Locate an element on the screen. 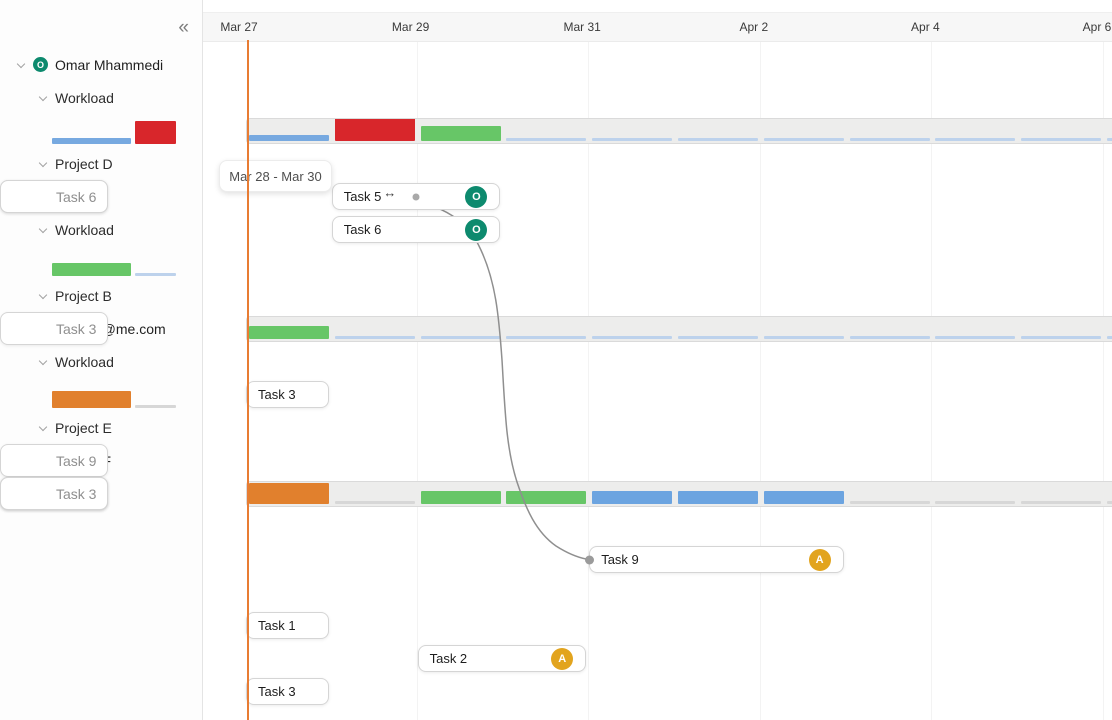 The image size is (1112, 720). tooltip-text: Mar 28 - Mar 30 is located at coordinates (275, 176).